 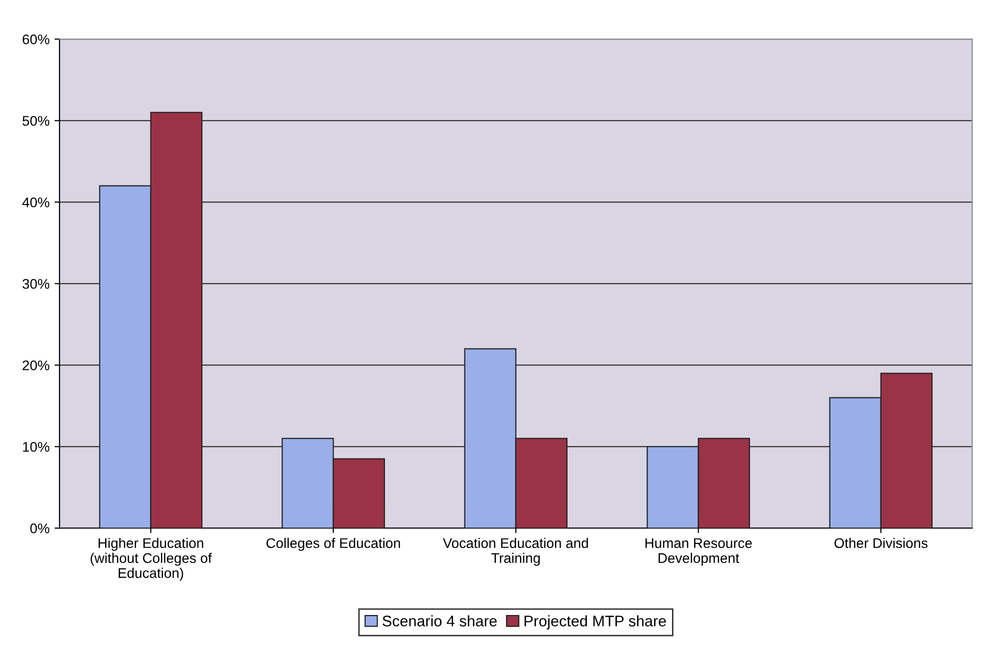 What do you see at coordinates (36, 365) in the screenshot?
I see `y-tick-label: 20%` at bounding box center [36, 365].